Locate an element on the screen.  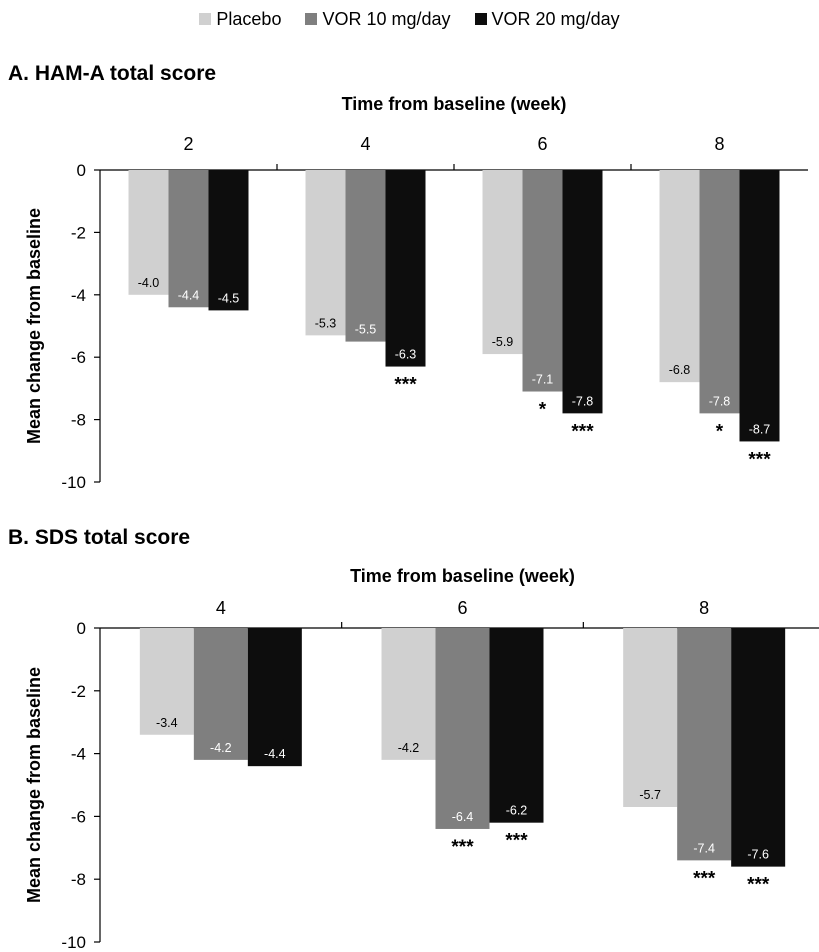
panel-b-title: B. SDS total score is located at coordinates (99, 537).